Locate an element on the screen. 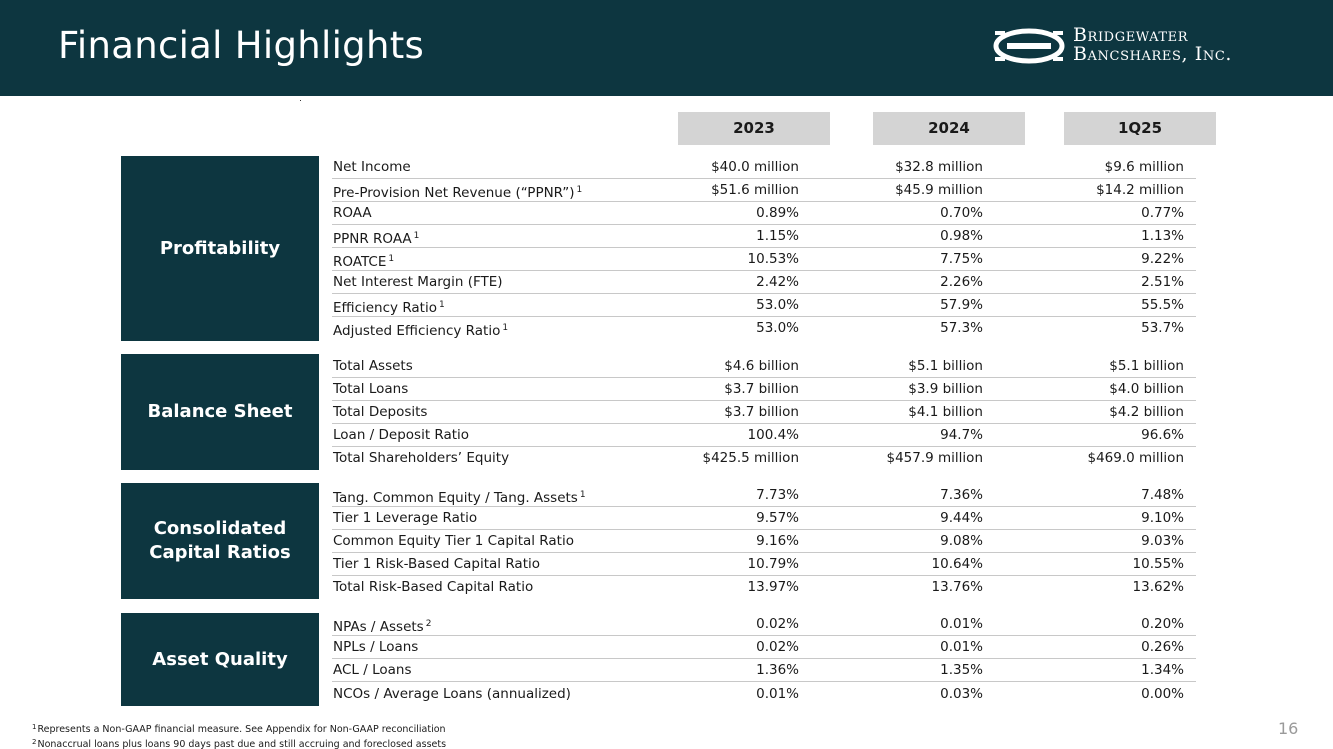 The image size is (1333, 749). table-row: Efficiency Ratio 1 53.0% 57.9% 55.5% is located at coordinates (764, 305).